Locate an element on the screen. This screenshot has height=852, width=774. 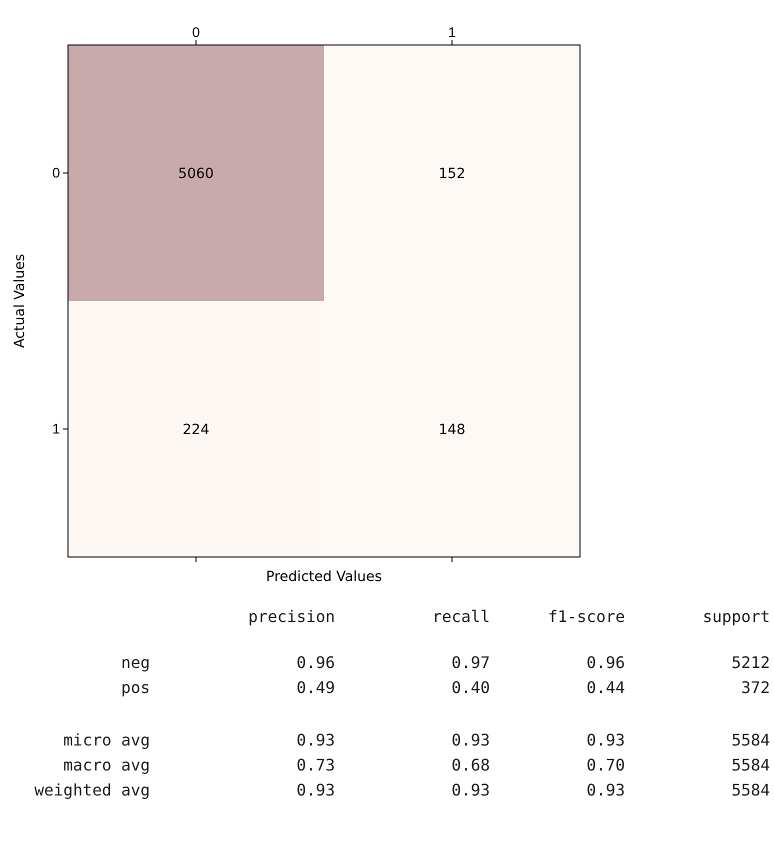
x-axis-title: Predicted Values is located at coordinates (324, 577).